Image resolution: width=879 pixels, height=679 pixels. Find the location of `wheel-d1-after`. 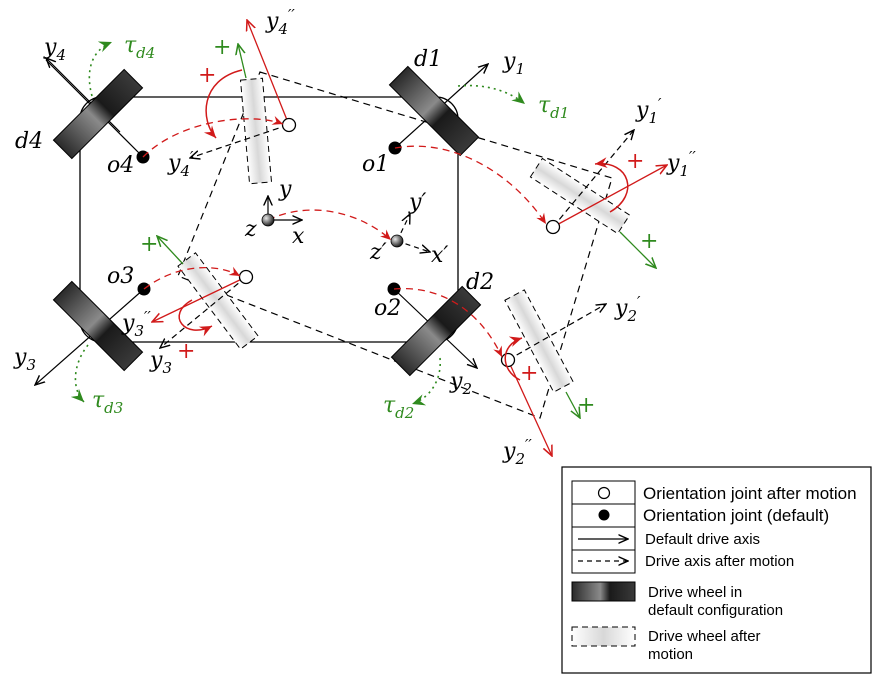

wheel-d1-after is located at coordinates (580, 196).